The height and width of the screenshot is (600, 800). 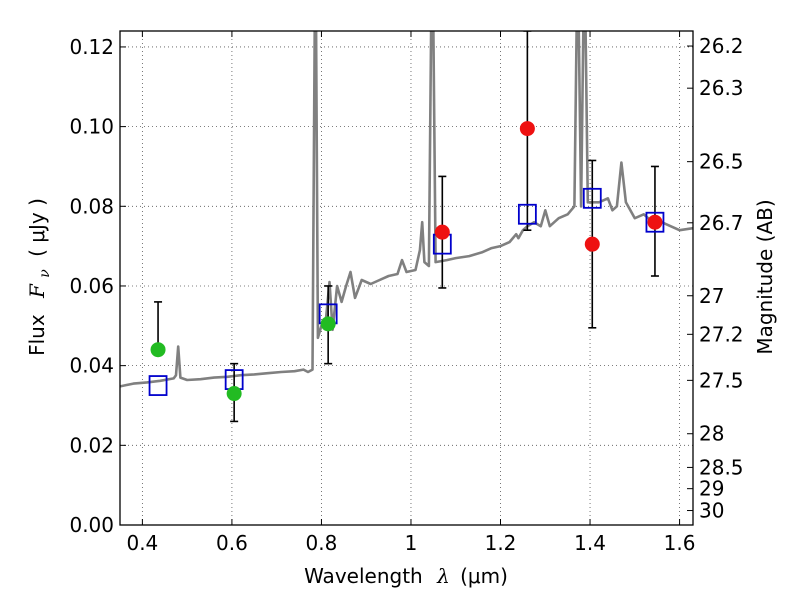 I want to click on x-tick-label: 0.4, so click(x=142, y=543).